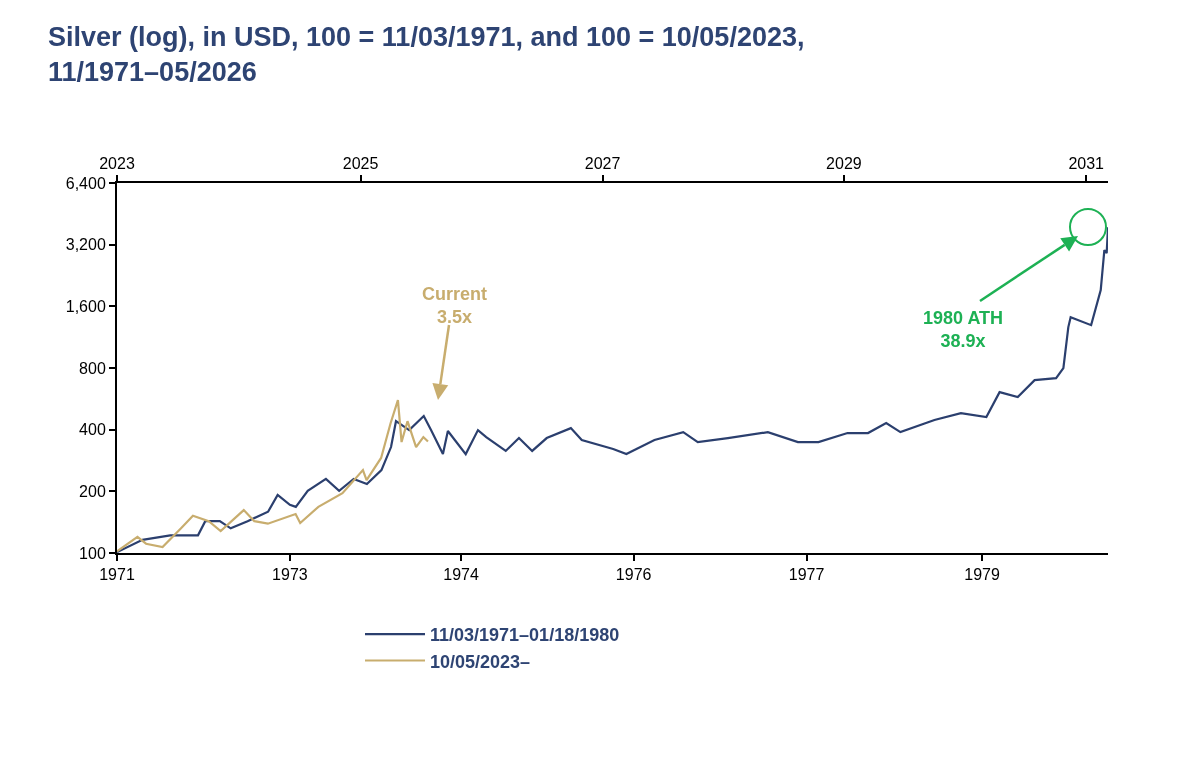 This screenshot has height=771, width=1200. I want to click on annotation: 1980 ATH 38.9x, so click(963, 330).